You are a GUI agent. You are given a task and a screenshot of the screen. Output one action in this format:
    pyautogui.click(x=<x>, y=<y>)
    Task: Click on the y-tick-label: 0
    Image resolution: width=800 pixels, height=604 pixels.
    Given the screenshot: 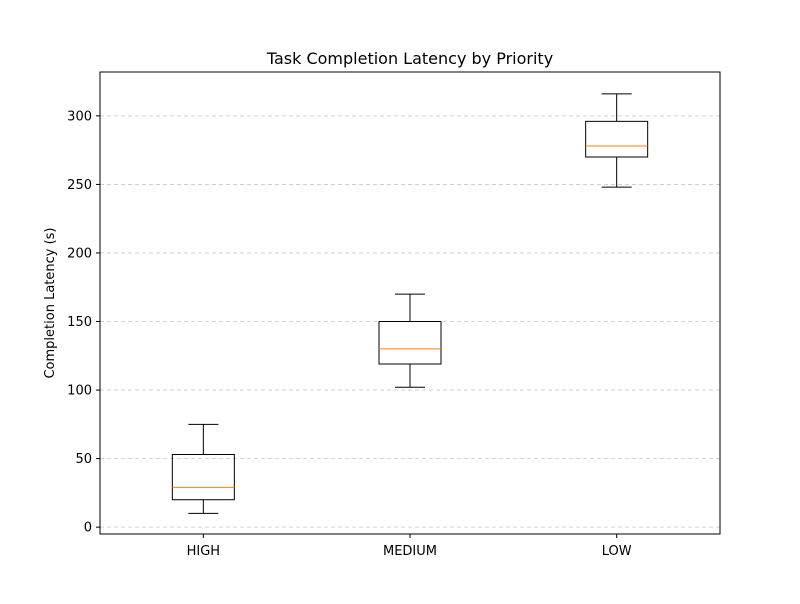 What is the action you would take?
    pyautogui.click(x=88, y=528)
    